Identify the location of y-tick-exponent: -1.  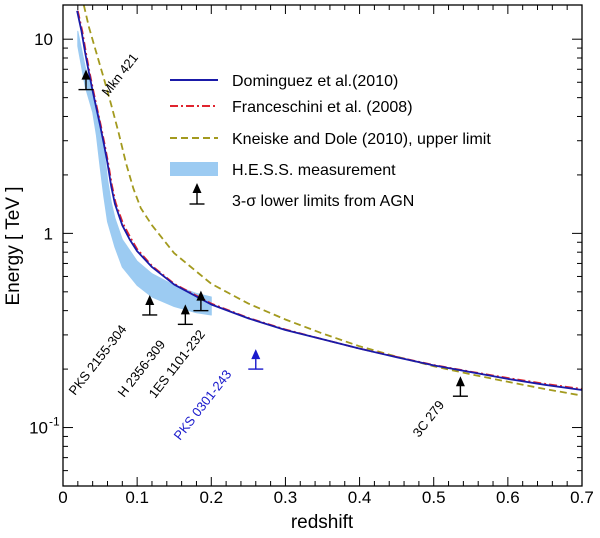
(54, 422).